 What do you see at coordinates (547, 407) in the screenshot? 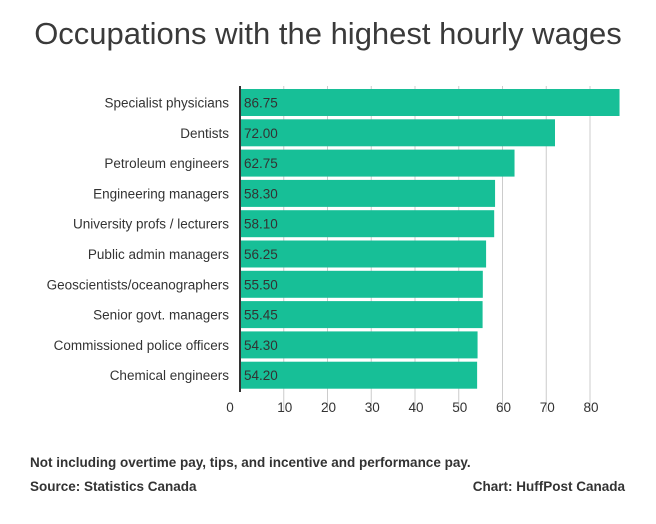
I see `x-tick-label: 70` at bounding box center [547, 407].